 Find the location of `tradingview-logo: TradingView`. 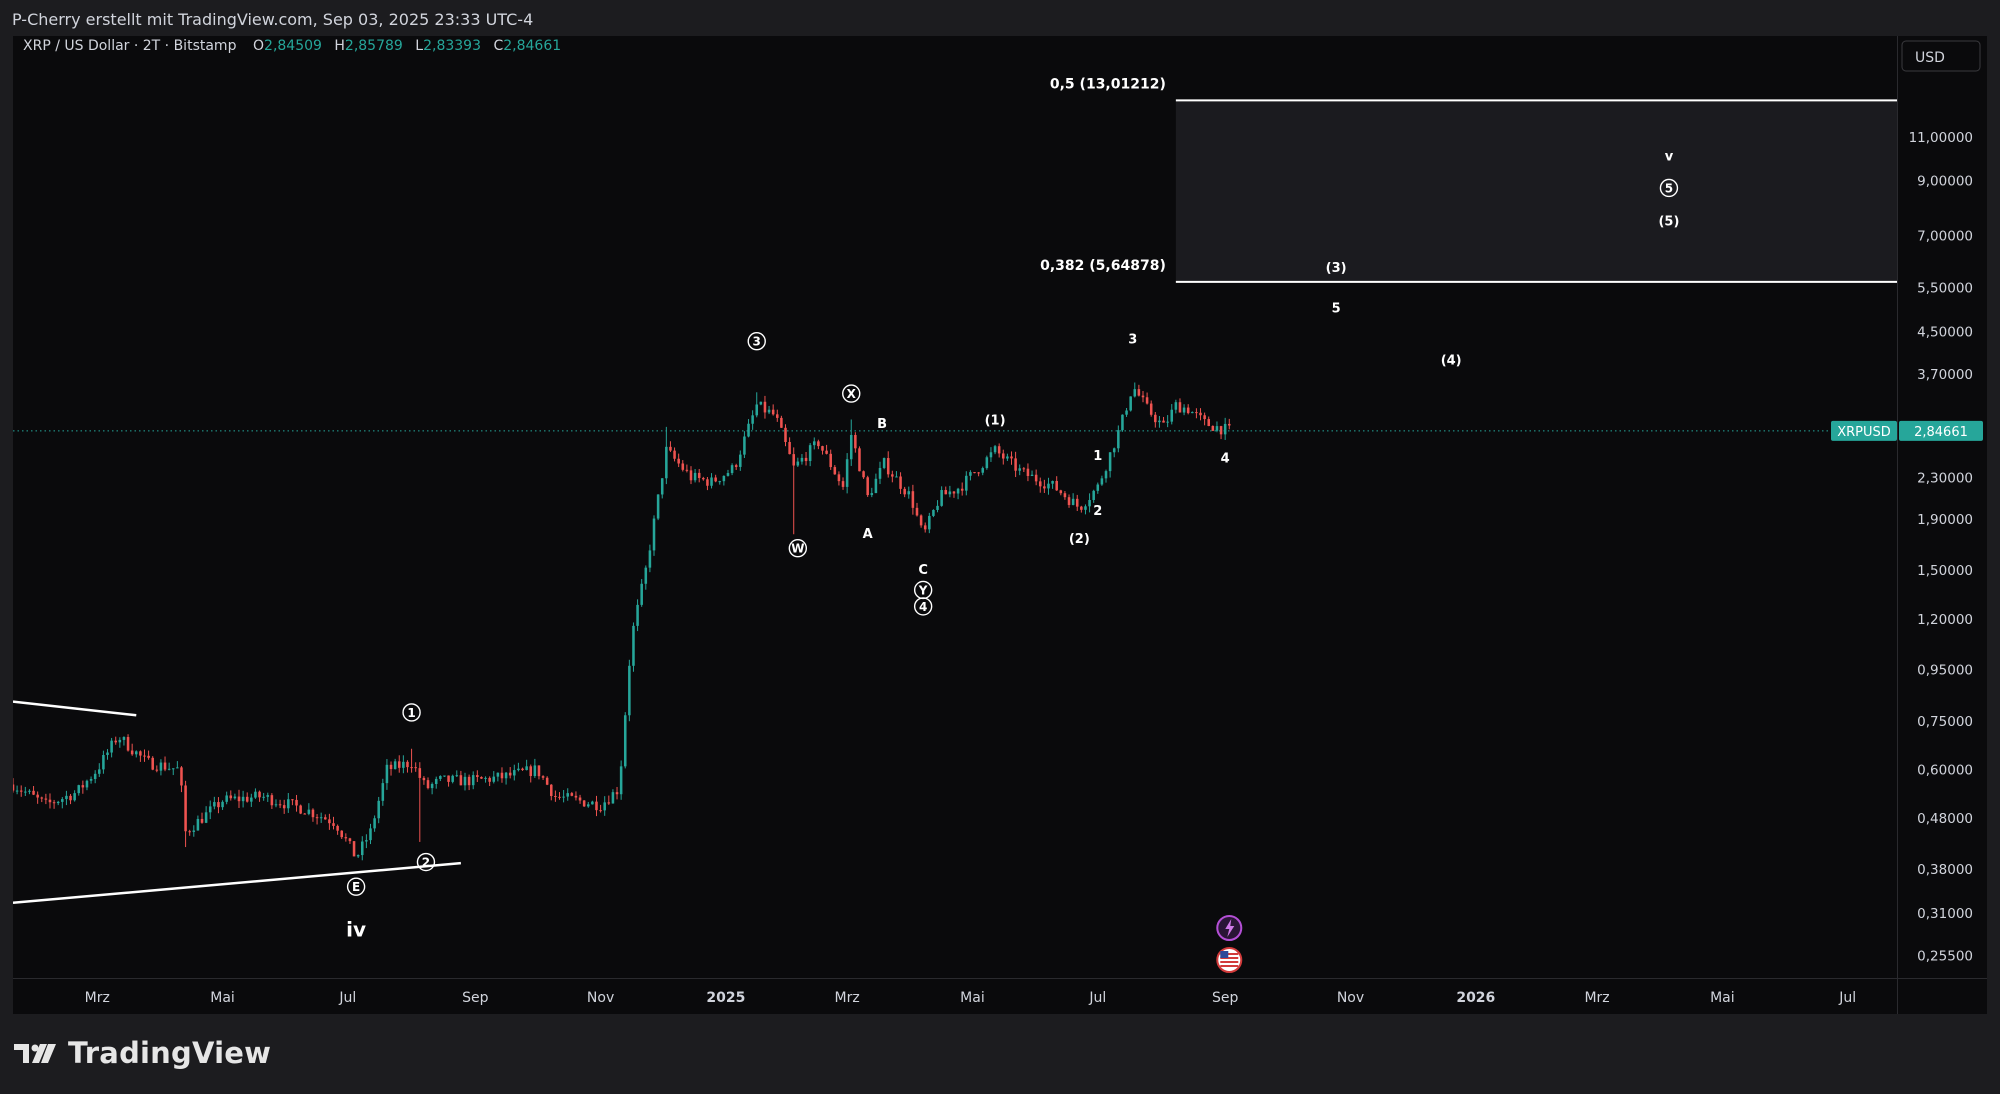

tradingview-logo: TradingView is located at coordinates (142, 1053).